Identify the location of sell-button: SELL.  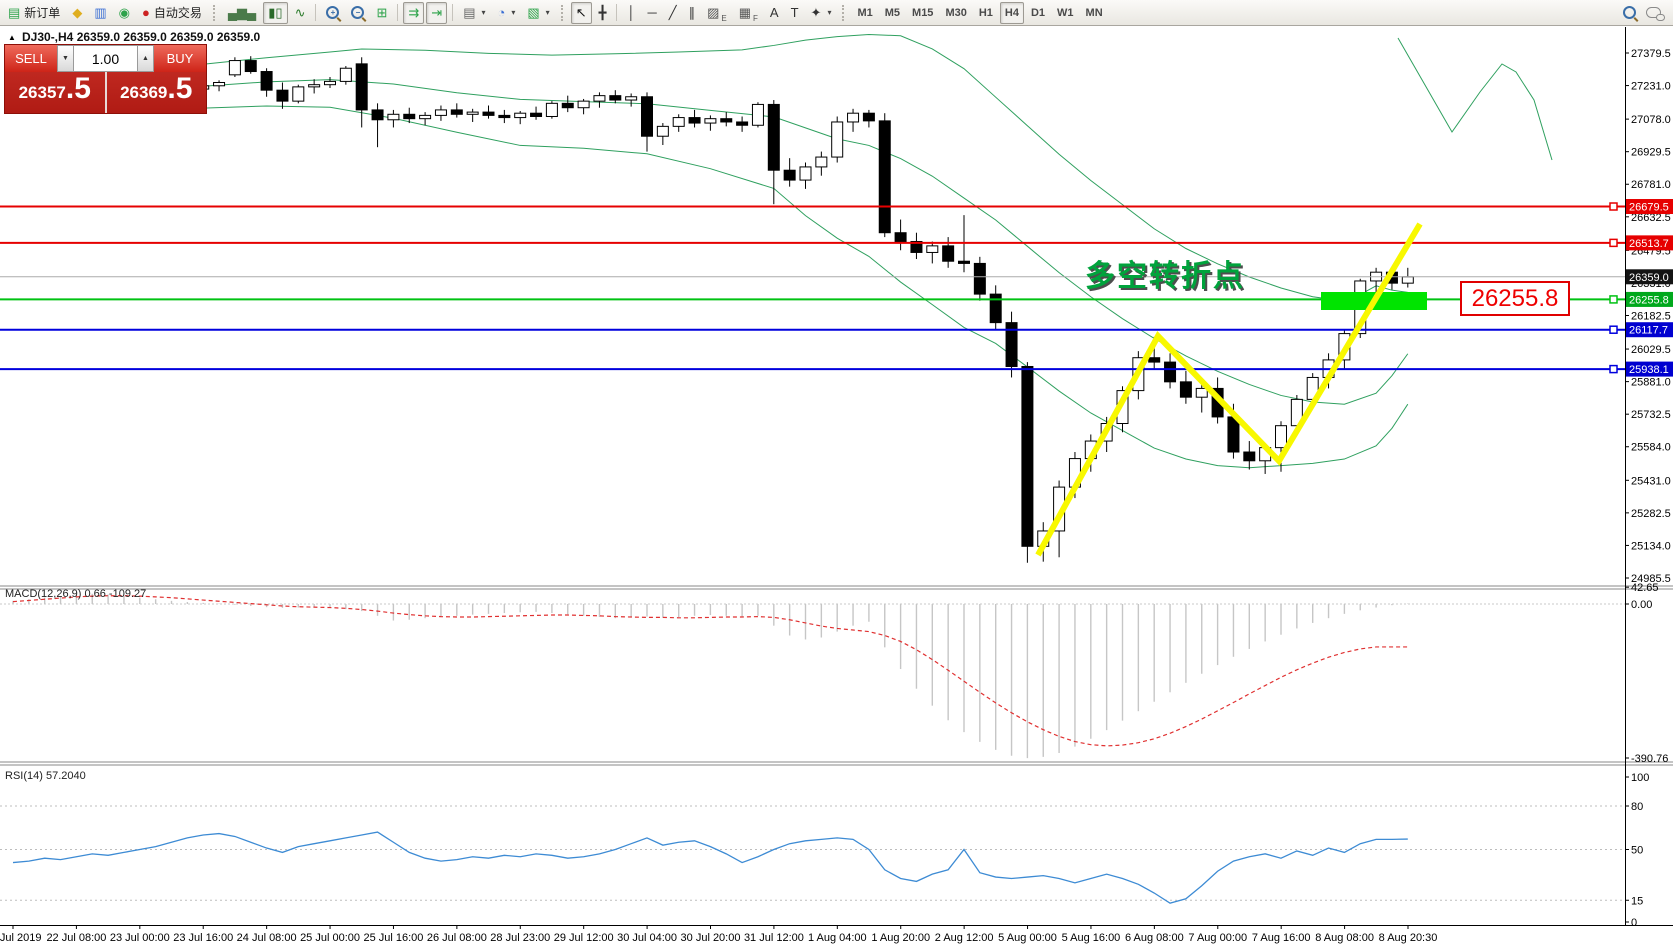
(31, 58).